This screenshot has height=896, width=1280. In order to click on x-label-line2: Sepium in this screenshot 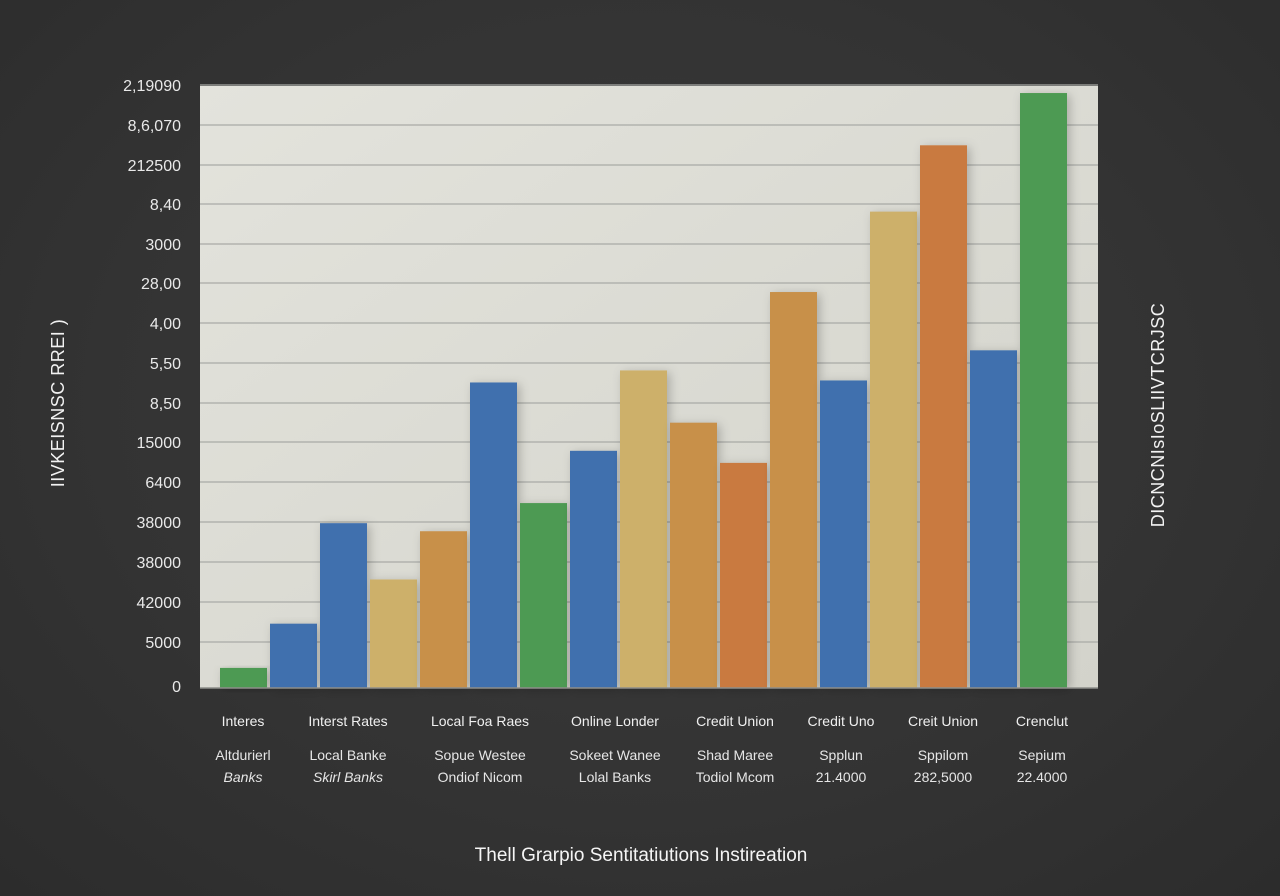, I will do `click(1041, 755)`.